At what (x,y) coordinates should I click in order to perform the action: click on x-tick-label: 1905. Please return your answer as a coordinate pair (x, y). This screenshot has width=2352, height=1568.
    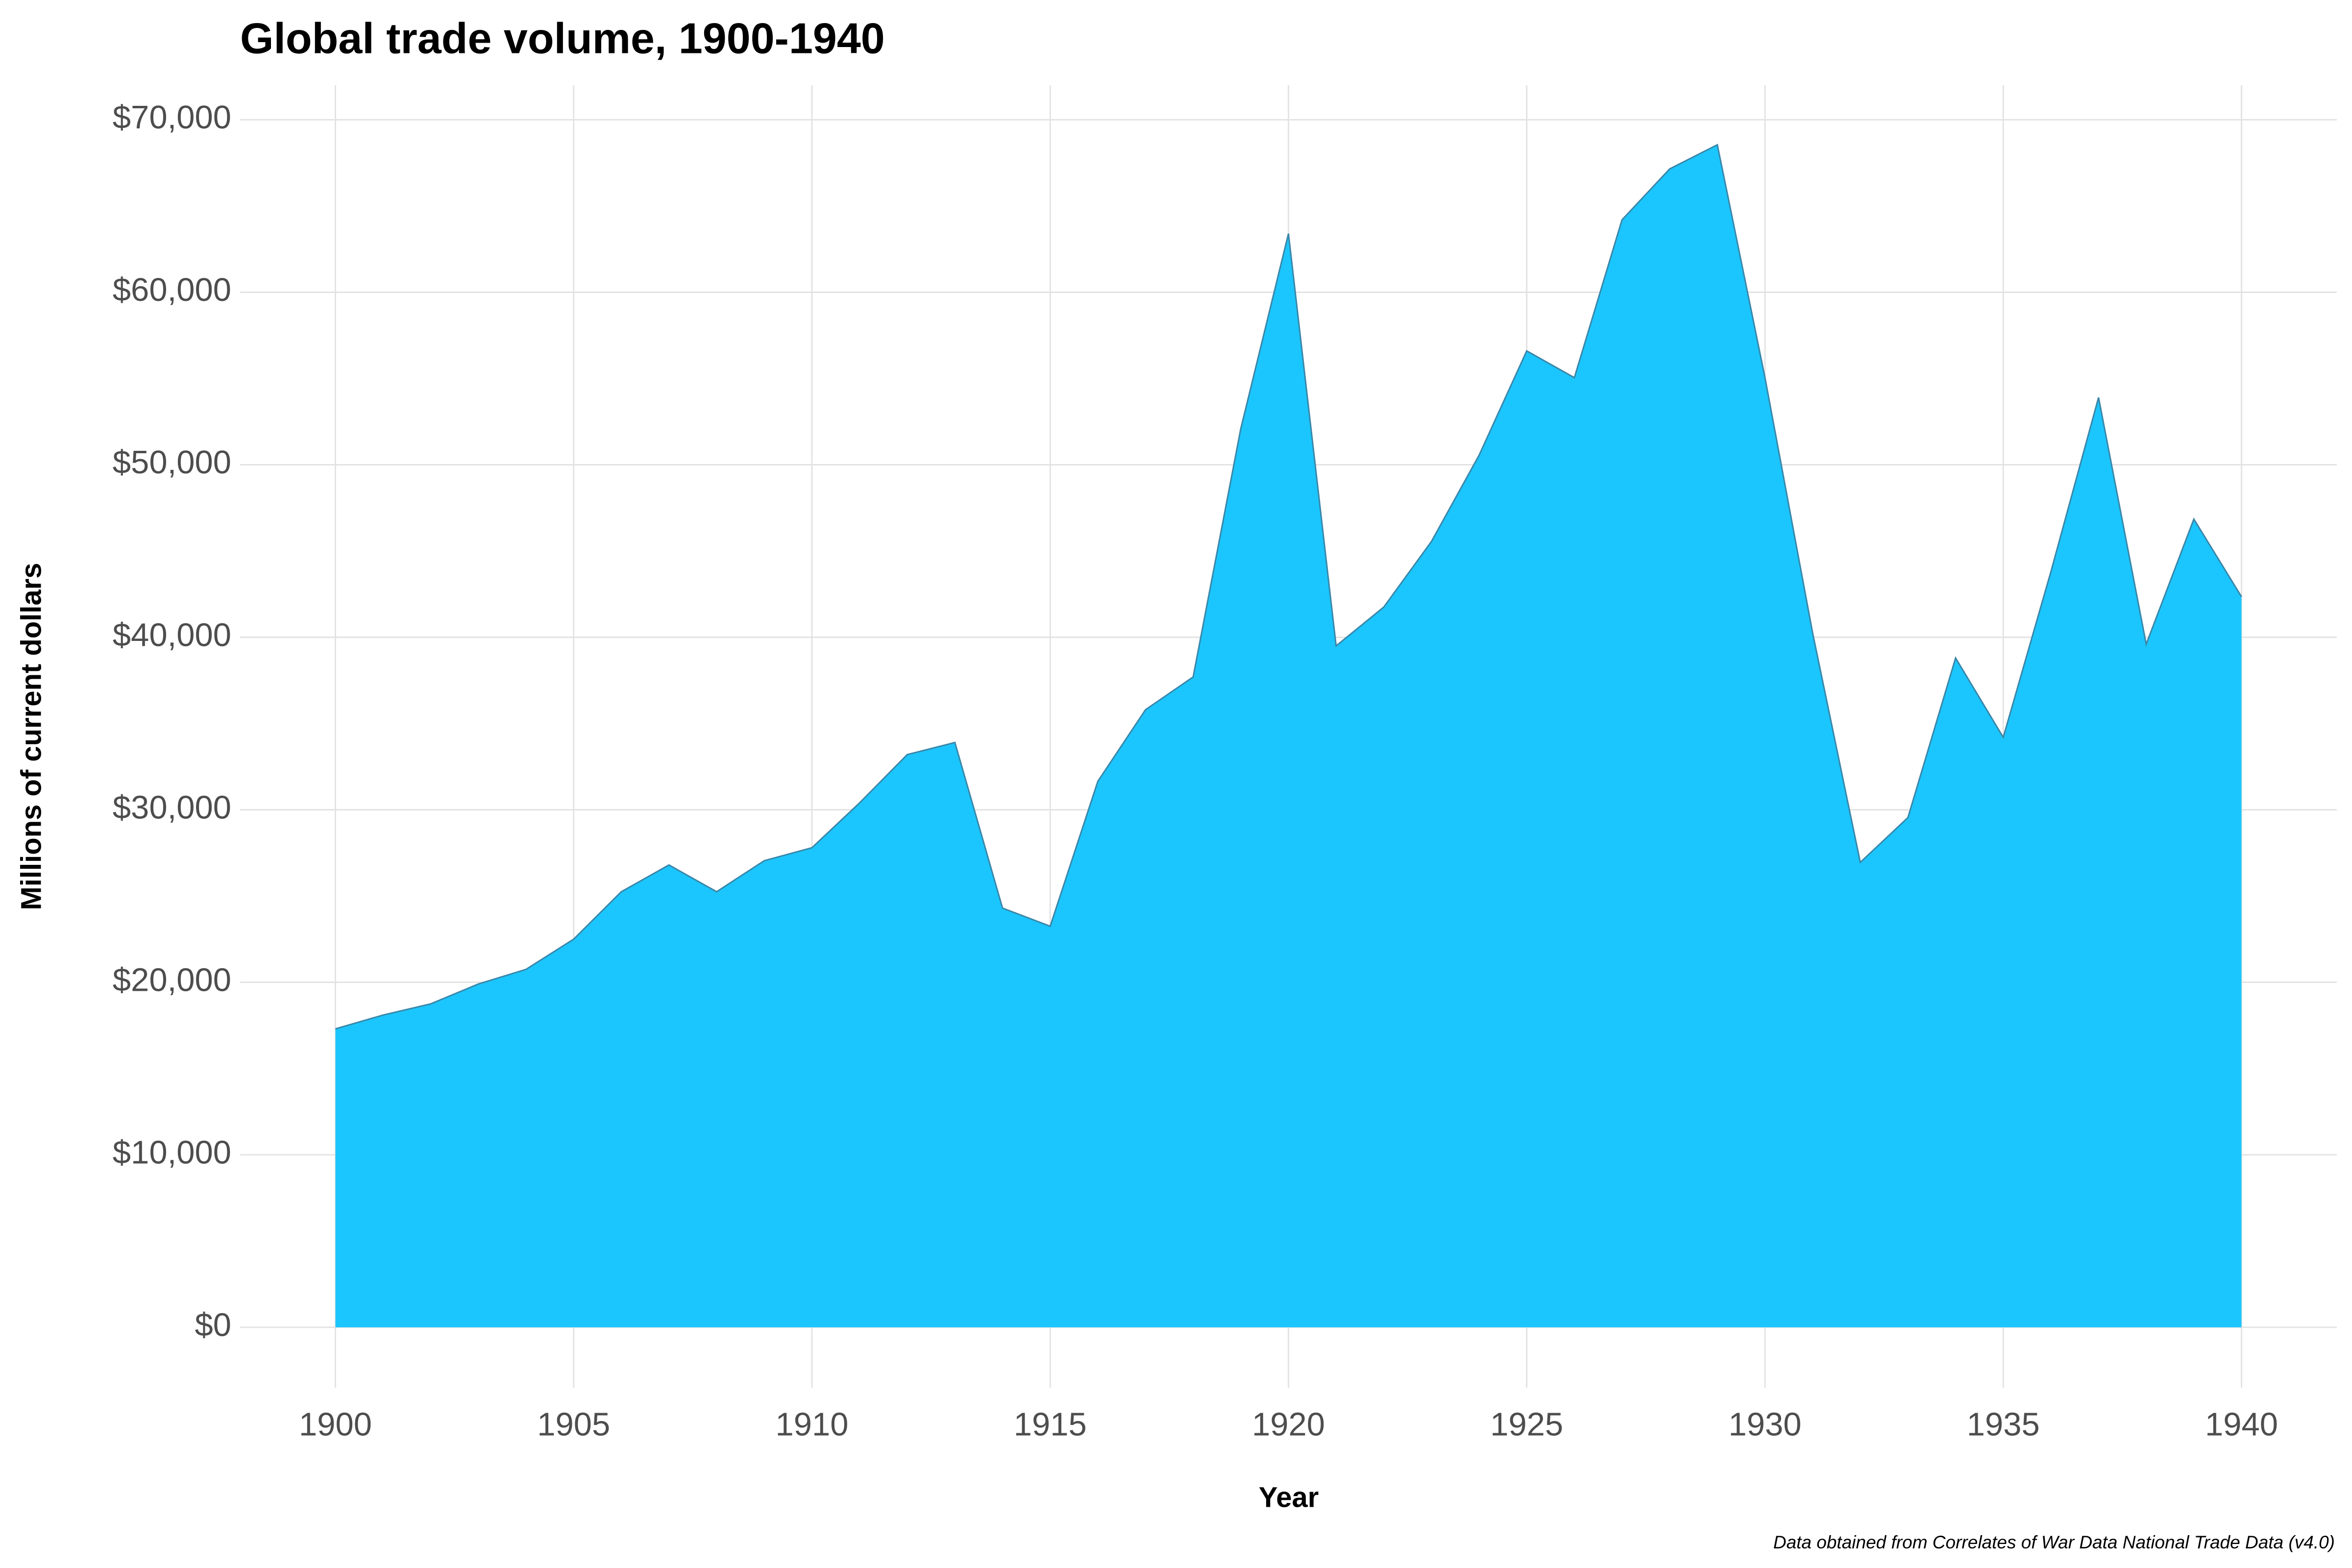
    Looking at the image, I should click on (573, 1424).